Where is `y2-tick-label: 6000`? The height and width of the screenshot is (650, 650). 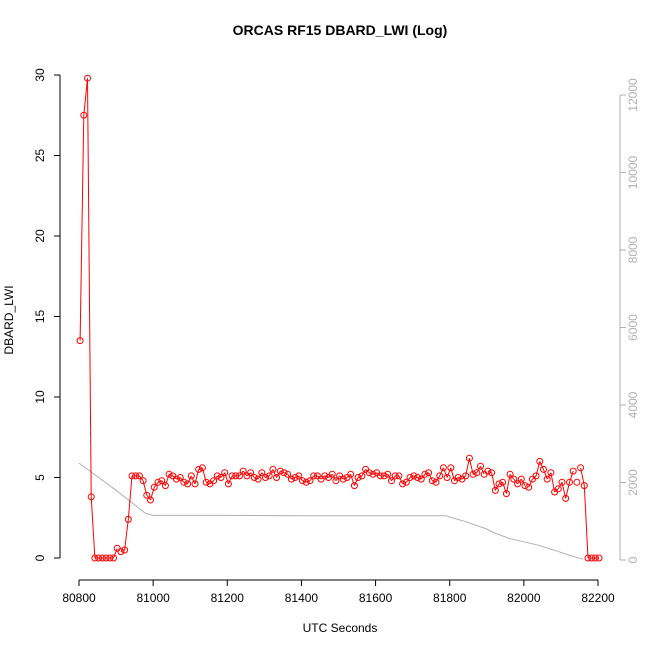
y2-tick-label: 6000 is located at coordinates (633, 327).